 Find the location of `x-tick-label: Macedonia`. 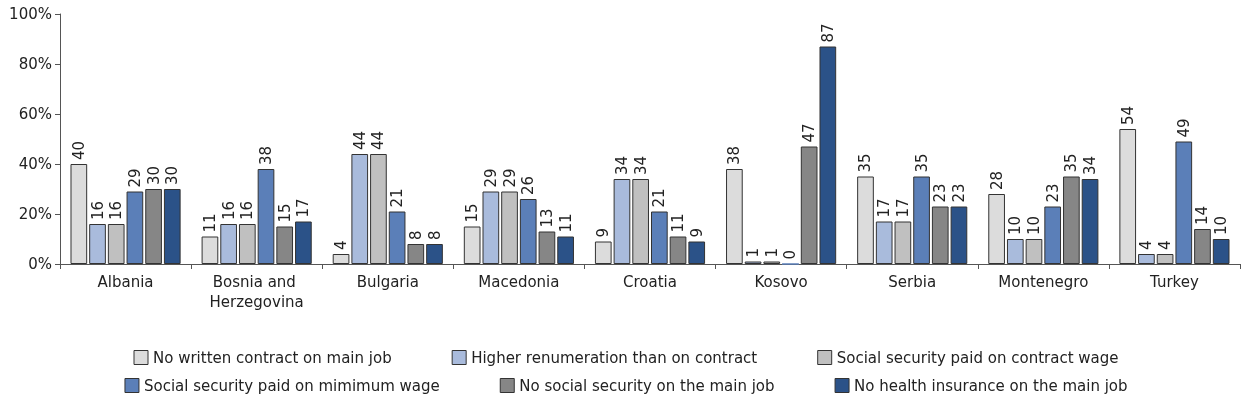

x-tick-label: Macedonia is located at coordinates (519, 282).